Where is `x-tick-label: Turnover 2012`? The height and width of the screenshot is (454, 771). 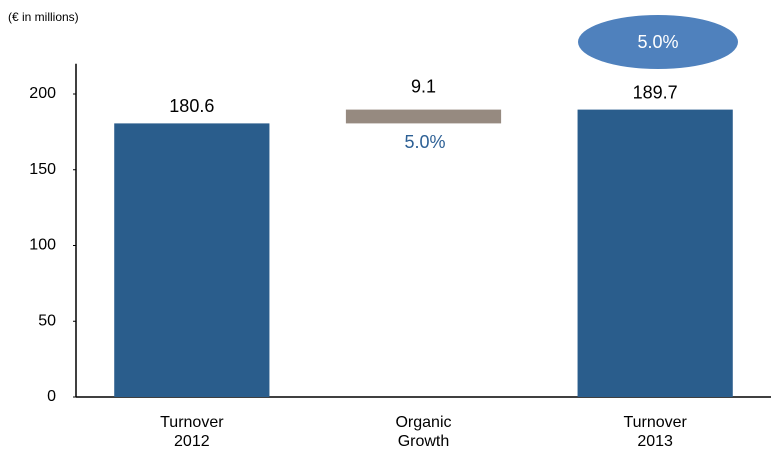 x-tick-label: Turnover 2012 is located at coordinates (192, 432).